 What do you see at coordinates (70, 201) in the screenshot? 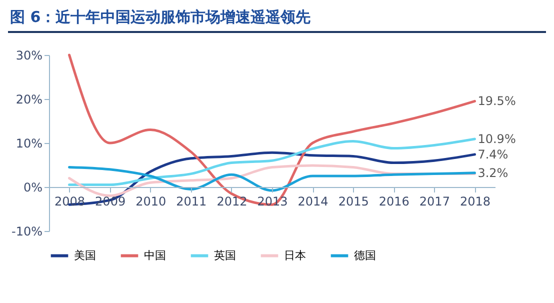
I see `x-tick-label: 2008` at bounding box center [70, 201].